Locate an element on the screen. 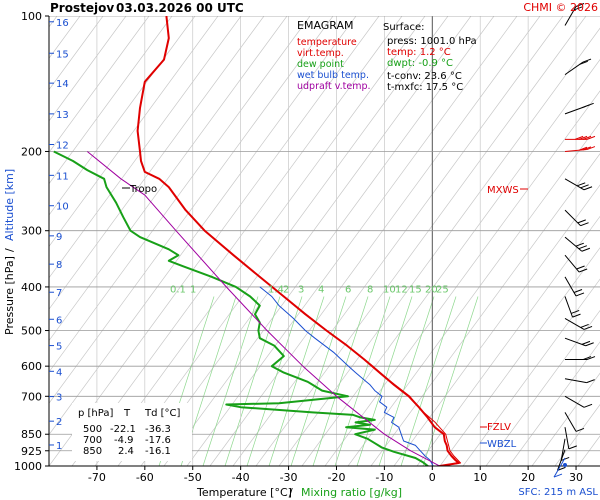 The height and width of the screenshot is (500, 600). table-cell-t-850: 2.4 is located at coordinates (126, 451).